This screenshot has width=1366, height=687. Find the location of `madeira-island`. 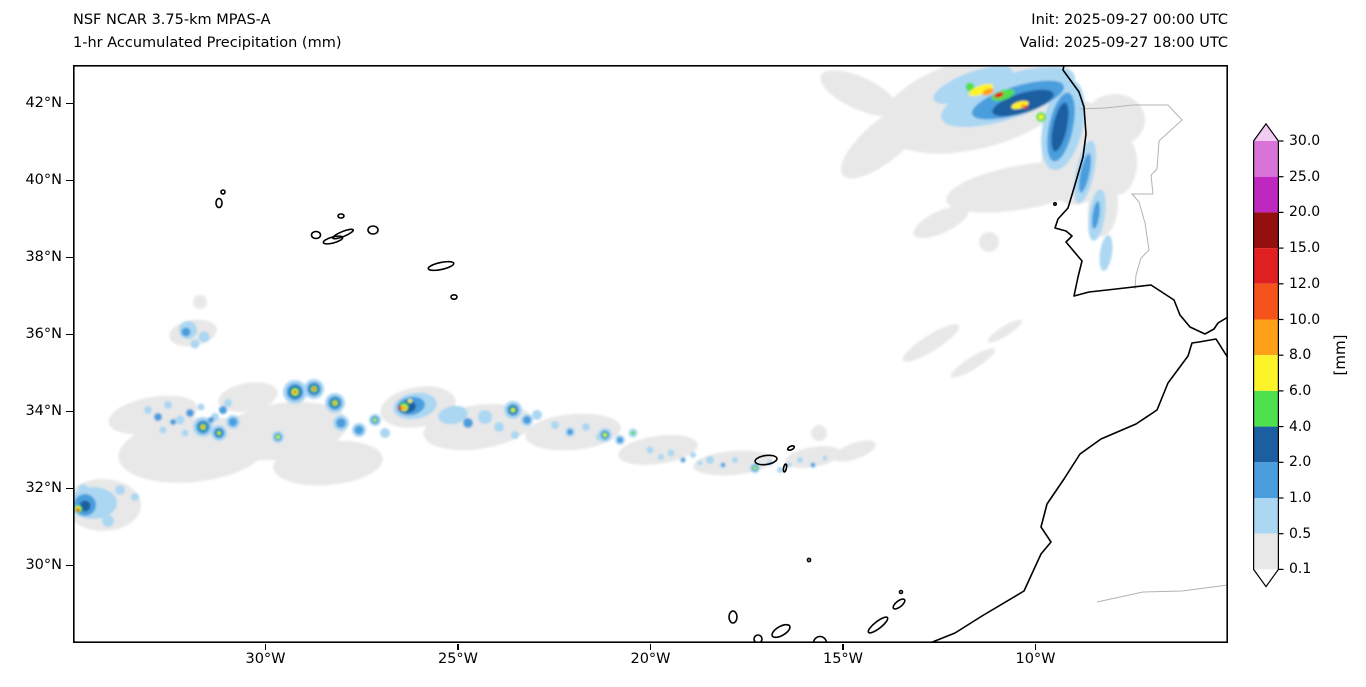

madeira-island is located at coordinates (766, 460).